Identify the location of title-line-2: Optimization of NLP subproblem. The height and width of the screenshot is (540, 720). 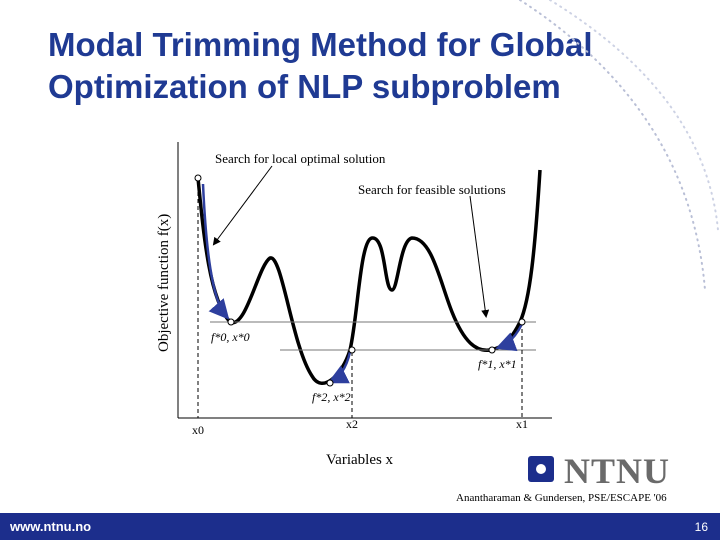
(304, 86).